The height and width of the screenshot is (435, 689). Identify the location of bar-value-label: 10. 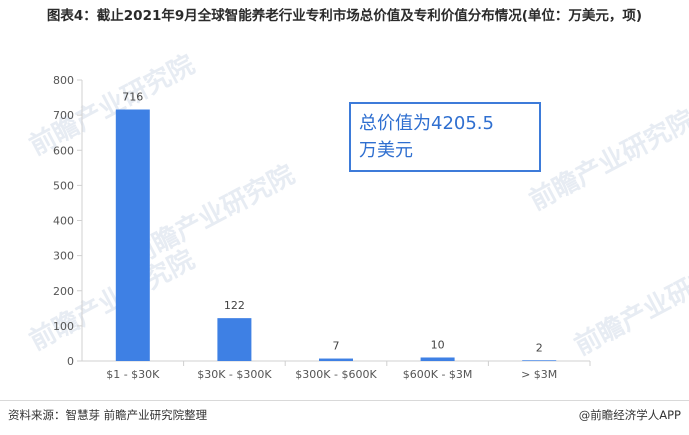
(438, 344).